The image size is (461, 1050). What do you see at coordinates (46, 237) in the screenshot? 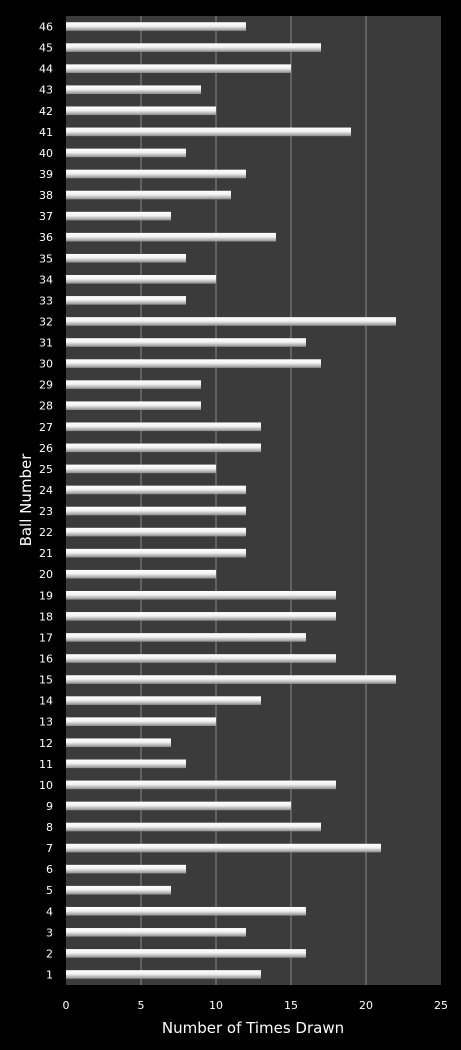
I see `y-tick-label: 36` at bounding box center [46, 237].